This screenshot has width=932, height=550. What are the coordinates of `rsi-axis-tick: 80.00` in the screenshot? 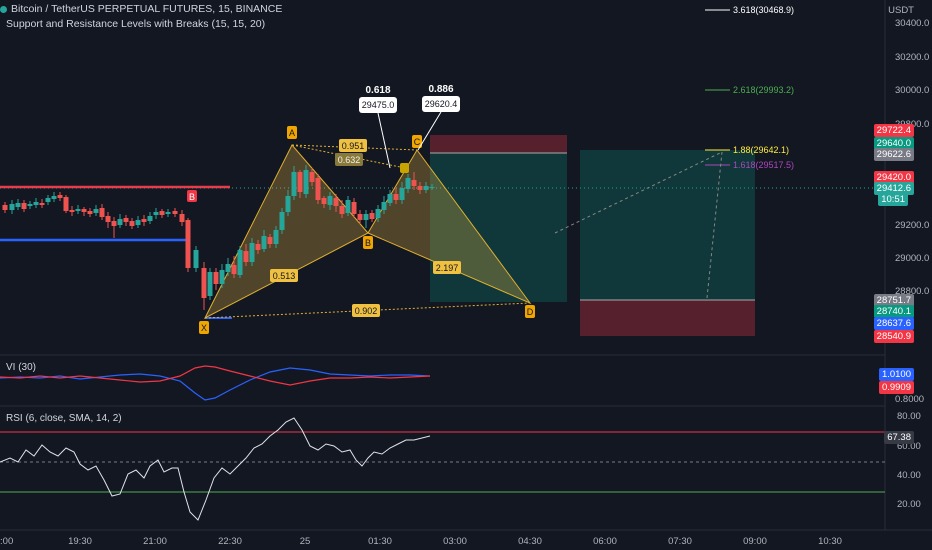 It's located at (909, 416).